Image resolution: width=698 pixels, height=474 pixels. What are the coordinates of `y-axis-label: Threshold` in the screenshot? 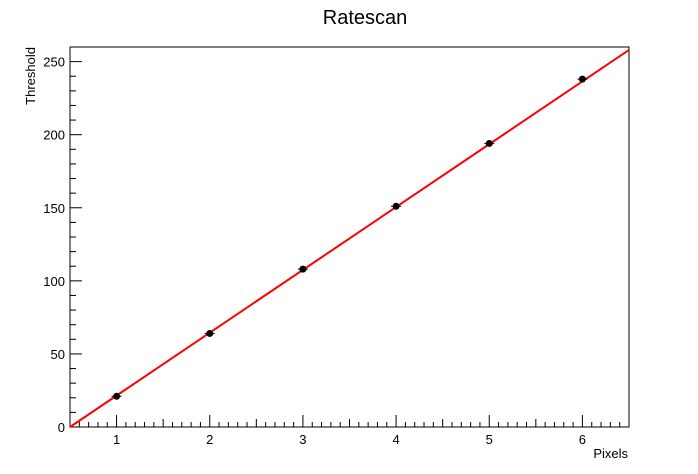 It's located at (30, 76).